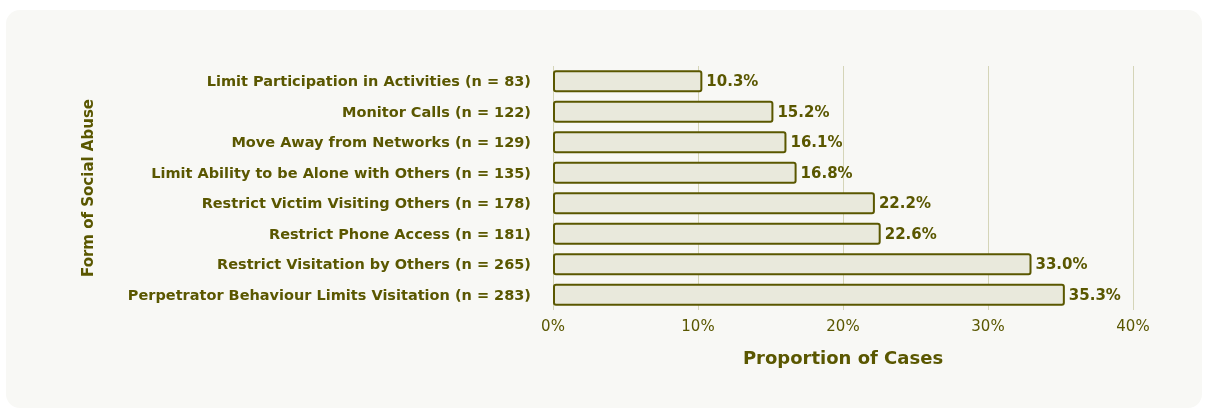 The width and height of the screenshot is (1210, 412). What do you see at coordinates (843, 357) in the screenshot?
I see `x-axis-title: Proportion of Cases` at bounding box center [843, 357].